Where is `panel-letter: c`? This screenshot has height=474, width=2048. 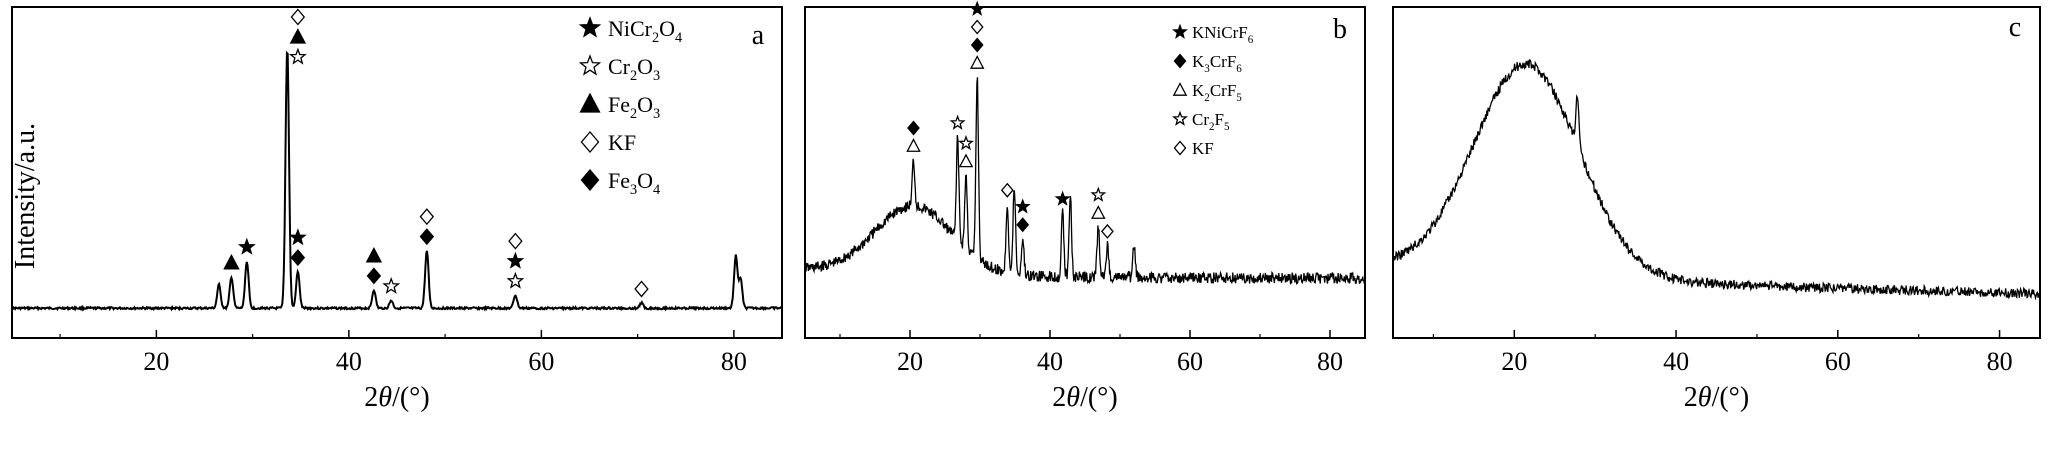 panel-letter: c is located at coordinates (2015, 27).